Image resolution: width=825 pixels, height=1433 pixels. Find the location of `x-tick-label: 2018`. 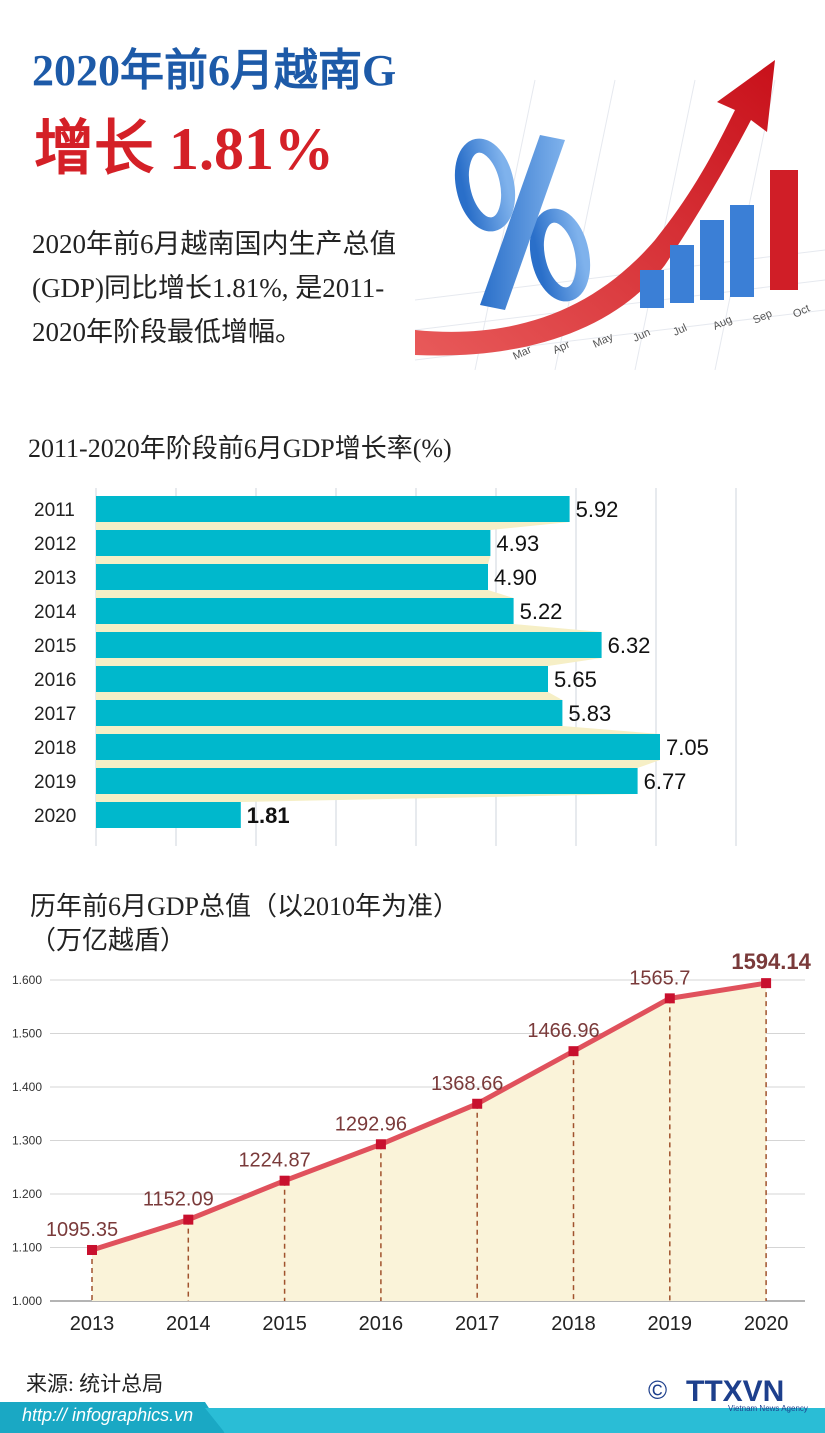

x-tick-label: 2018 is located at coordinates (573, 1324).